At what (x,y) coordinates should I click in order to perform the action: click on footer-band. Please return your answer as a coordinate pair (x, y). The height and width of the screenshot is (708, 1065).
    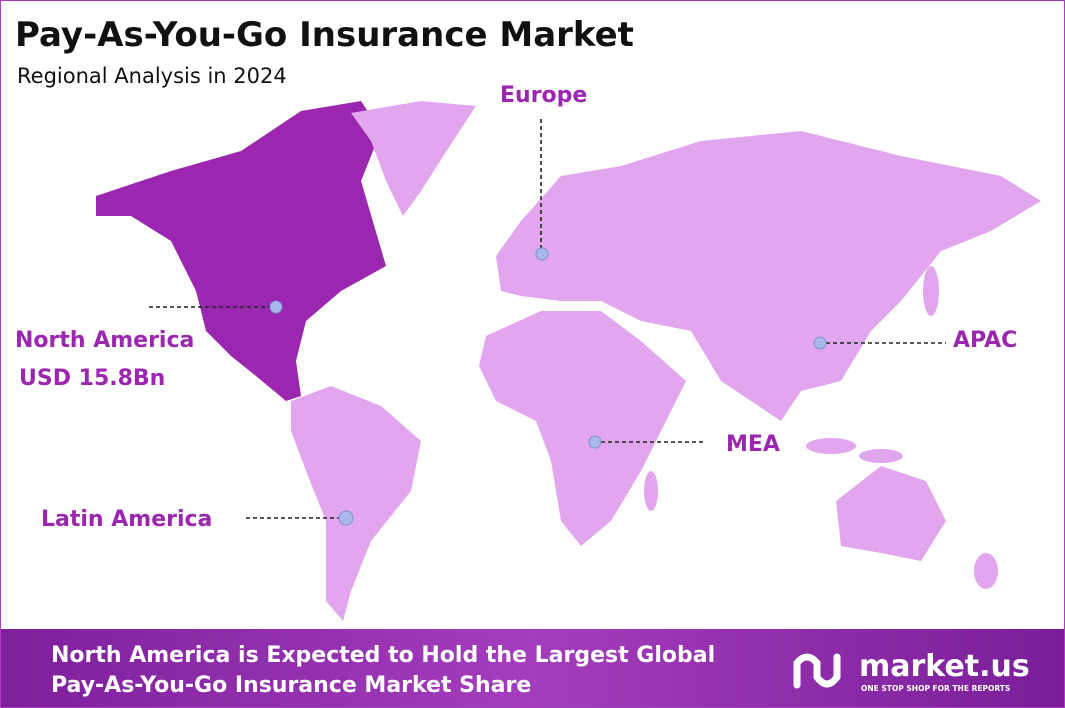
    Looking at the image, I should click on (532, 668).